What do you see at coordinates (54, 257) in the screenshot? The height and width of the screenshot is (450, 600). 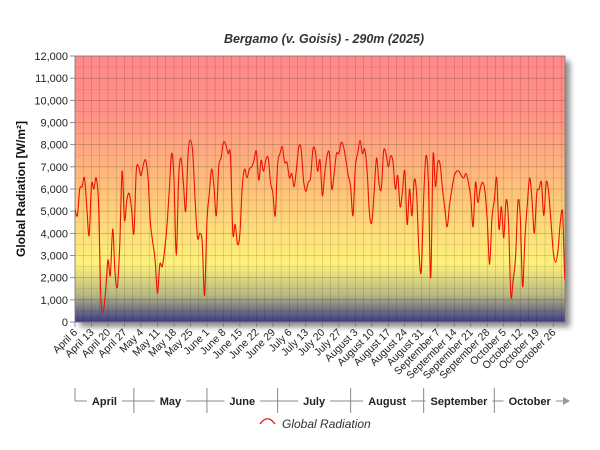 I see `y-tick-label: 3,000` at bounding box center [54, 257].